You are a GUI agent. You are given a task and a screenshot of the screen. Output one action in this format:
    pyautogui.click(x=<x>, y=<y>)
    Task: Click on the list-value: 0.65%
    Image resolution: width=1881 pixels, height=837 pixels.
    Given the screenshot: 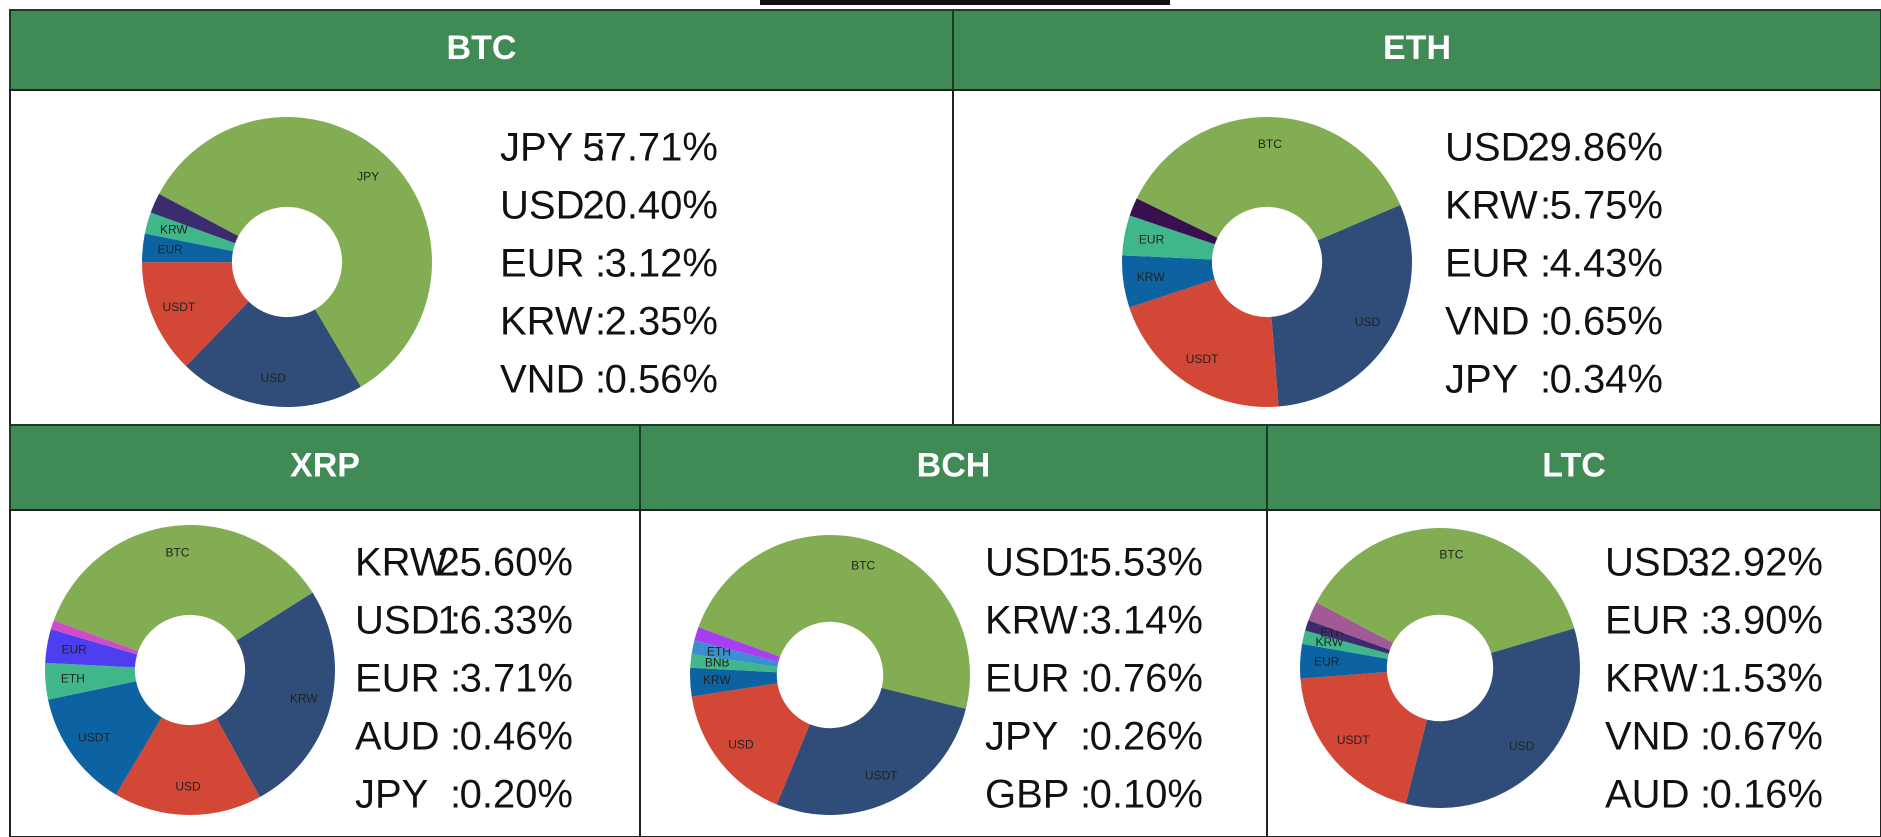 What is the action you would take?
    pyautogui.click(x=1606, y=322)
    